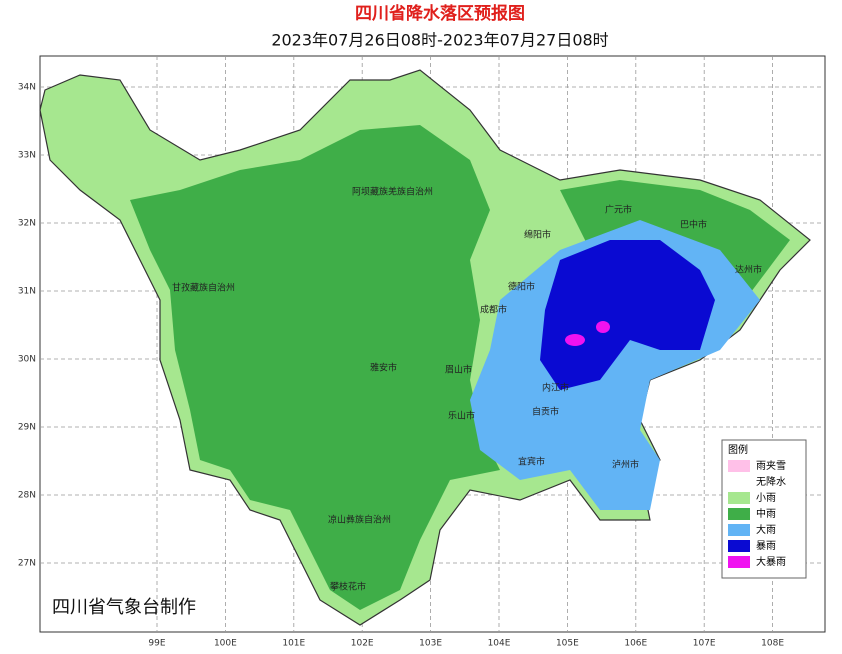  Describe the element at coordinates (461, 416) in the screenshot. I see `place-label: 乐山市` at that location.